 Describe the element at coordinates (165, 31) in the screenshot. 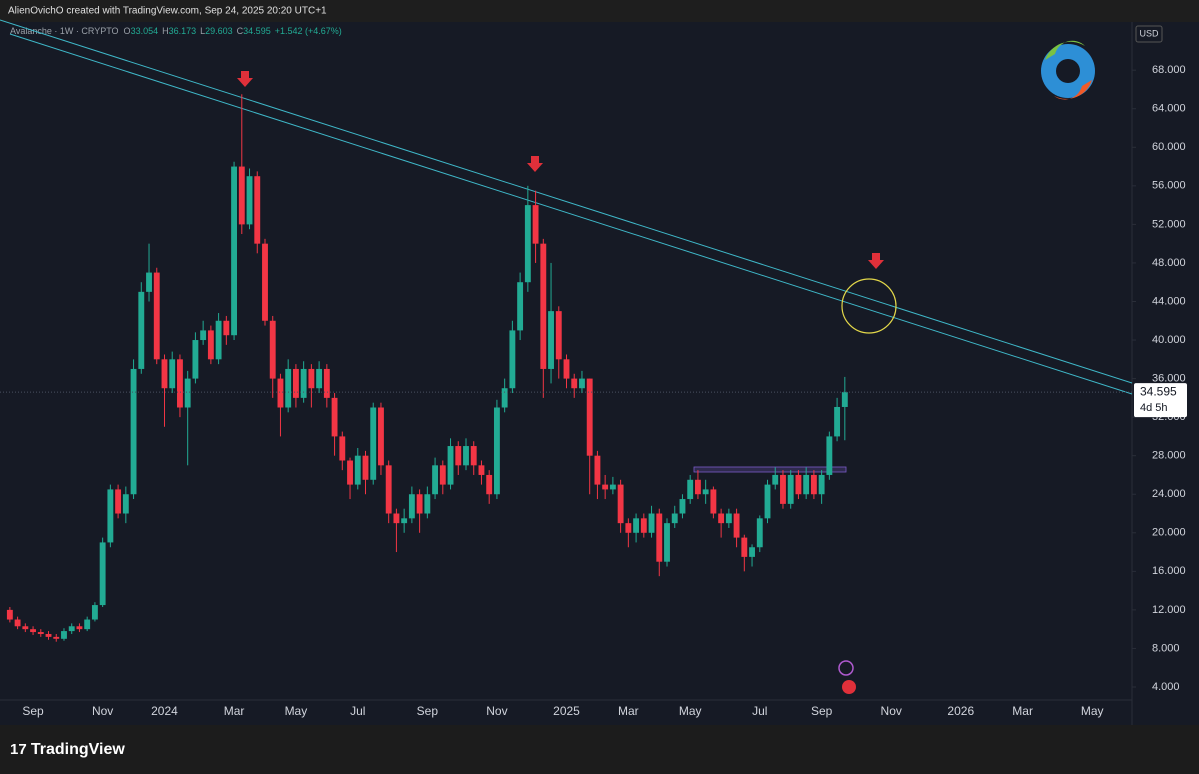

I see `legend-high-label: H` at that location.